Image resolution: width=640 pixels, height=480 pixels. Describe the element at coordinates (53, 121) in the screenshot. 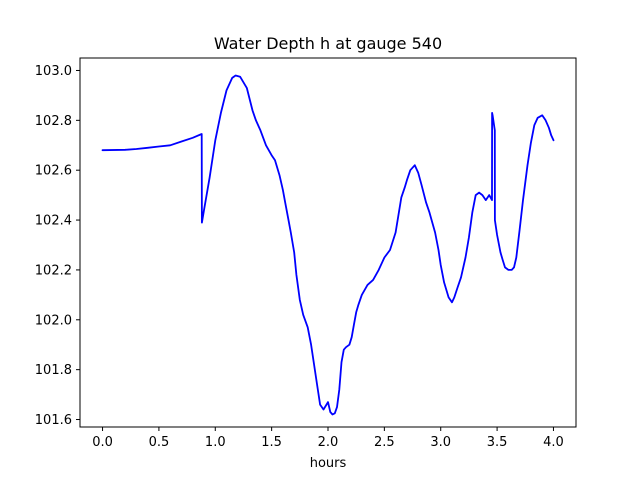

I see `y-tick-label: 102.8` at that location.